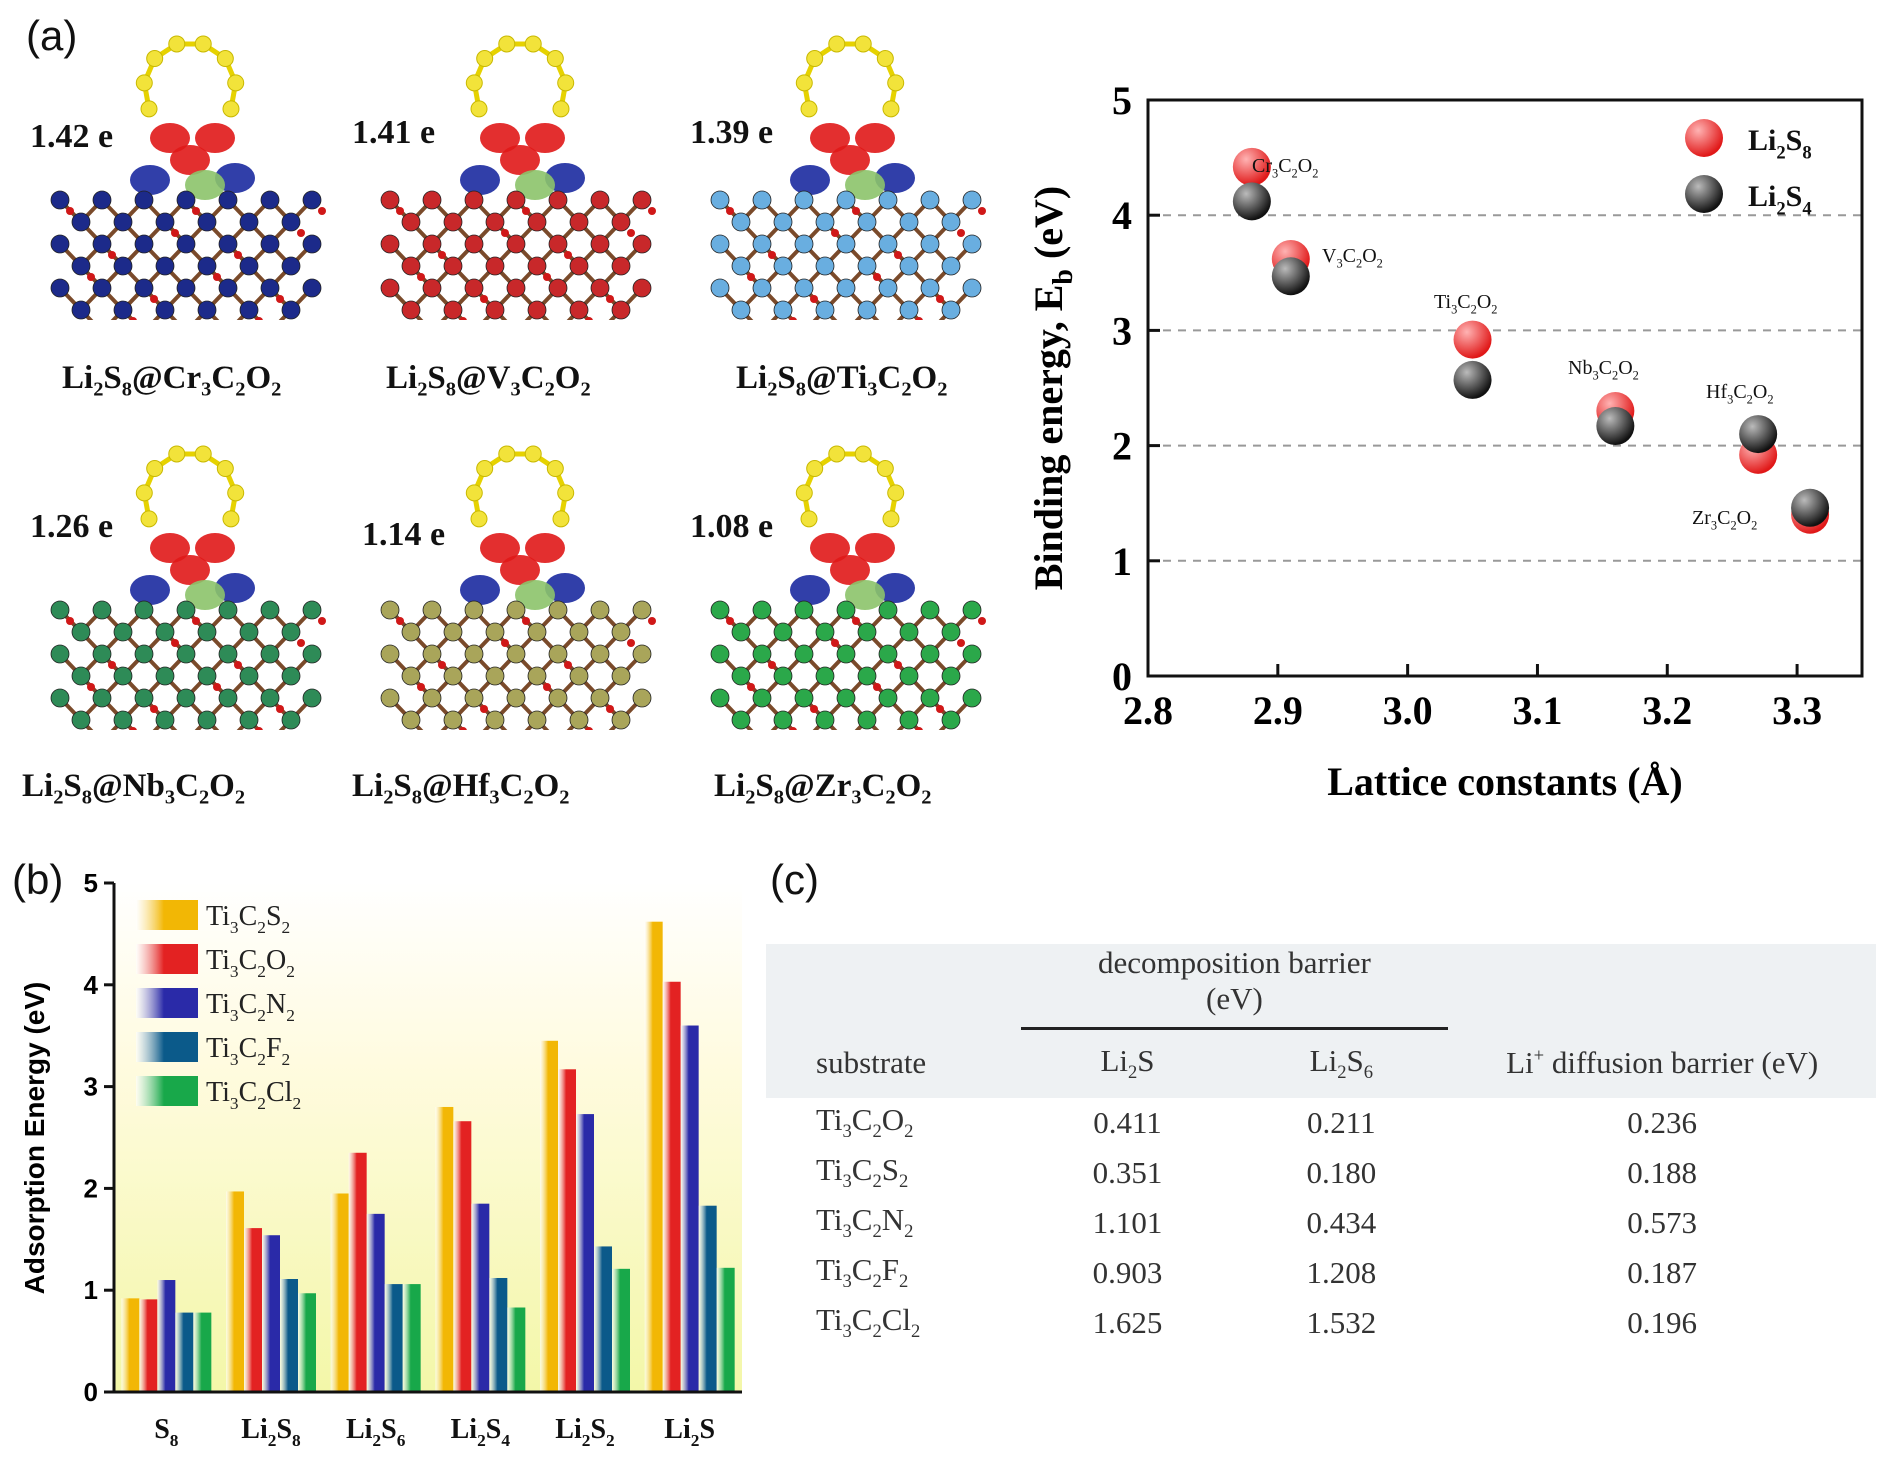 The image size is (1890, 1465). I want to click on diffusion-barrier-cell: 0.236, so click(1662, 1122).